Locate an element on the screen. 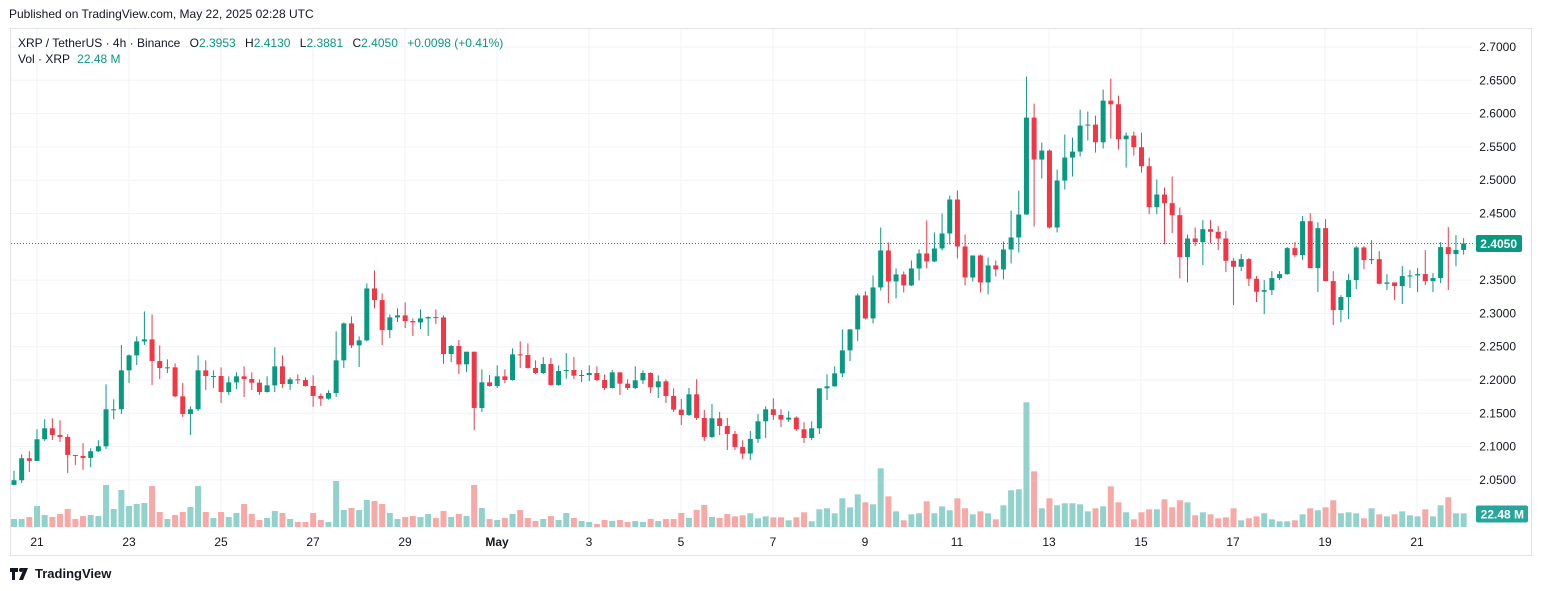 The image size is (1542, 591). price-tick-label: 2.5500 is located at coordinates (1497, 147).